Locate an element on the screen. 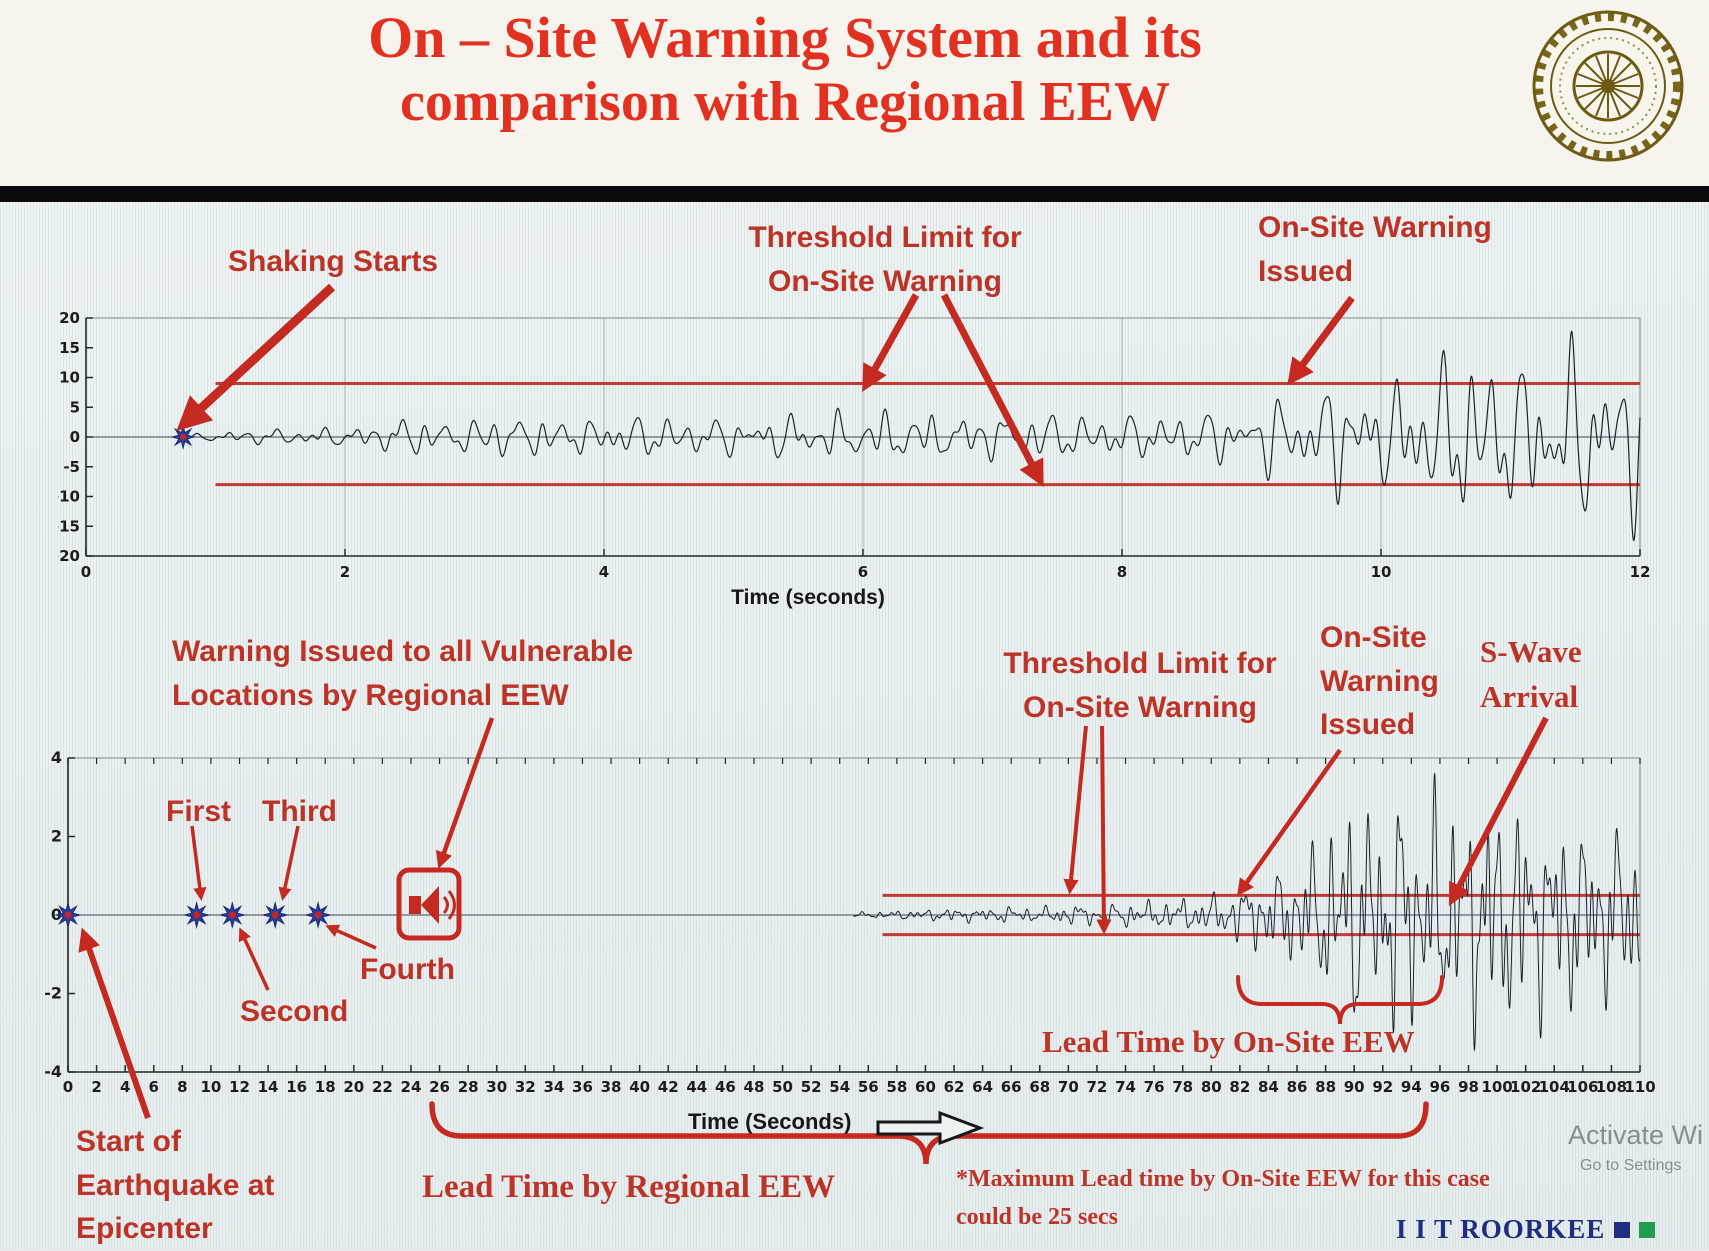  svg-text: 86 is located at coordinates (1297, 1087).